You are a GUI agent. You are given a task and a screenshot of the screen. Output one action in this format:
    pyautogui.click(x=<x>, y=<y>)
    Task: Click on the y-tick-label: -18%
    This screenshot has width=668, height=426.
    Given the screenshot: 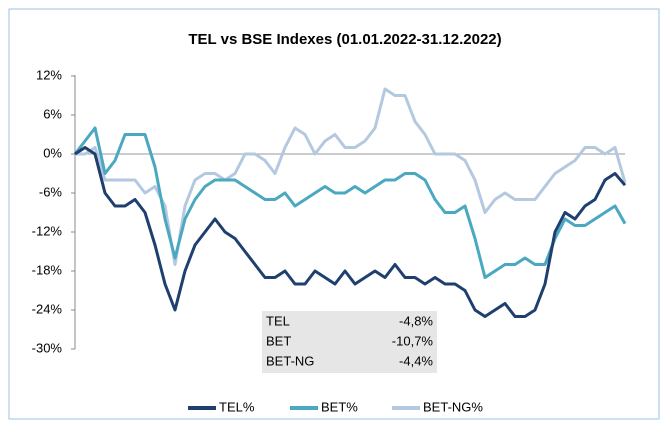 What is the action you would take?
    pyautogui.click(x=47, y=269)
    